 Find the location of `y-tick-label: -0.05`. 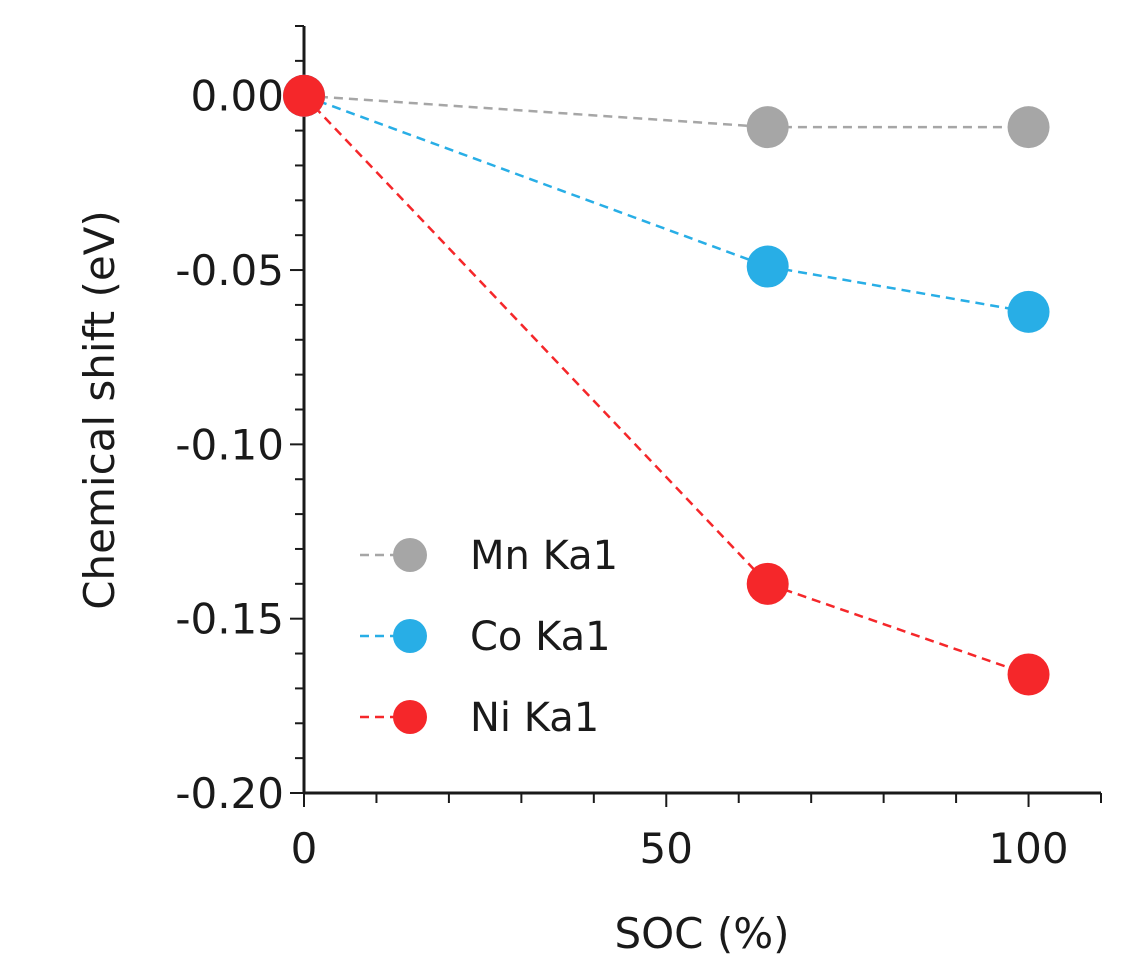

y-tick-label: -0.05 is located at coordinates (229, 270).